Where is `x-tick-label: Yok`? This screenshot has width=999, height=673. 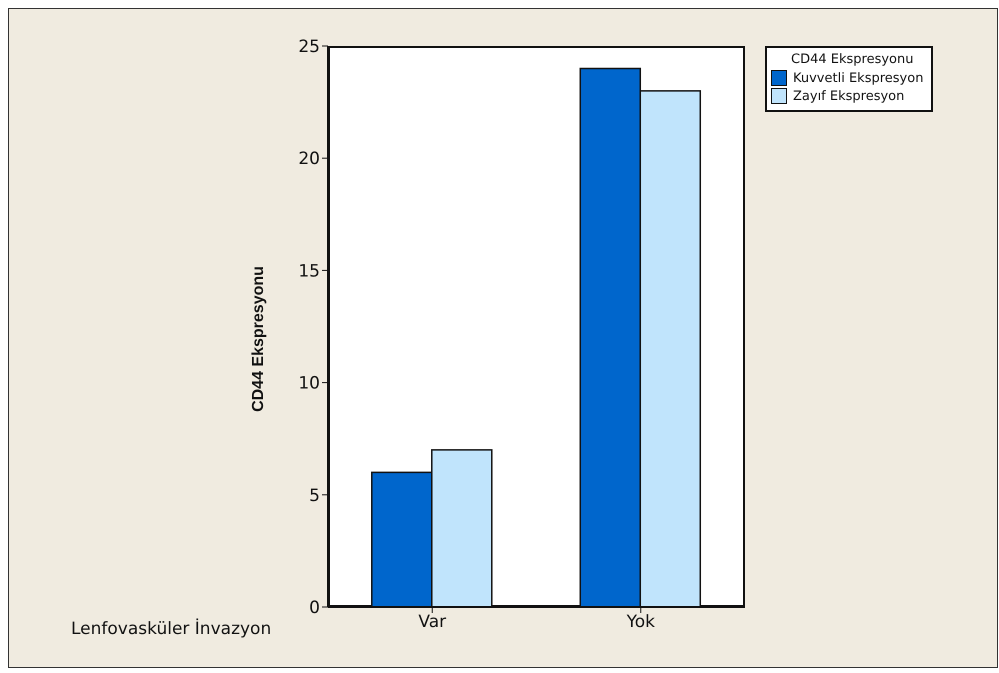
x-tick-label: Yok is located at coordinates (641, 622).